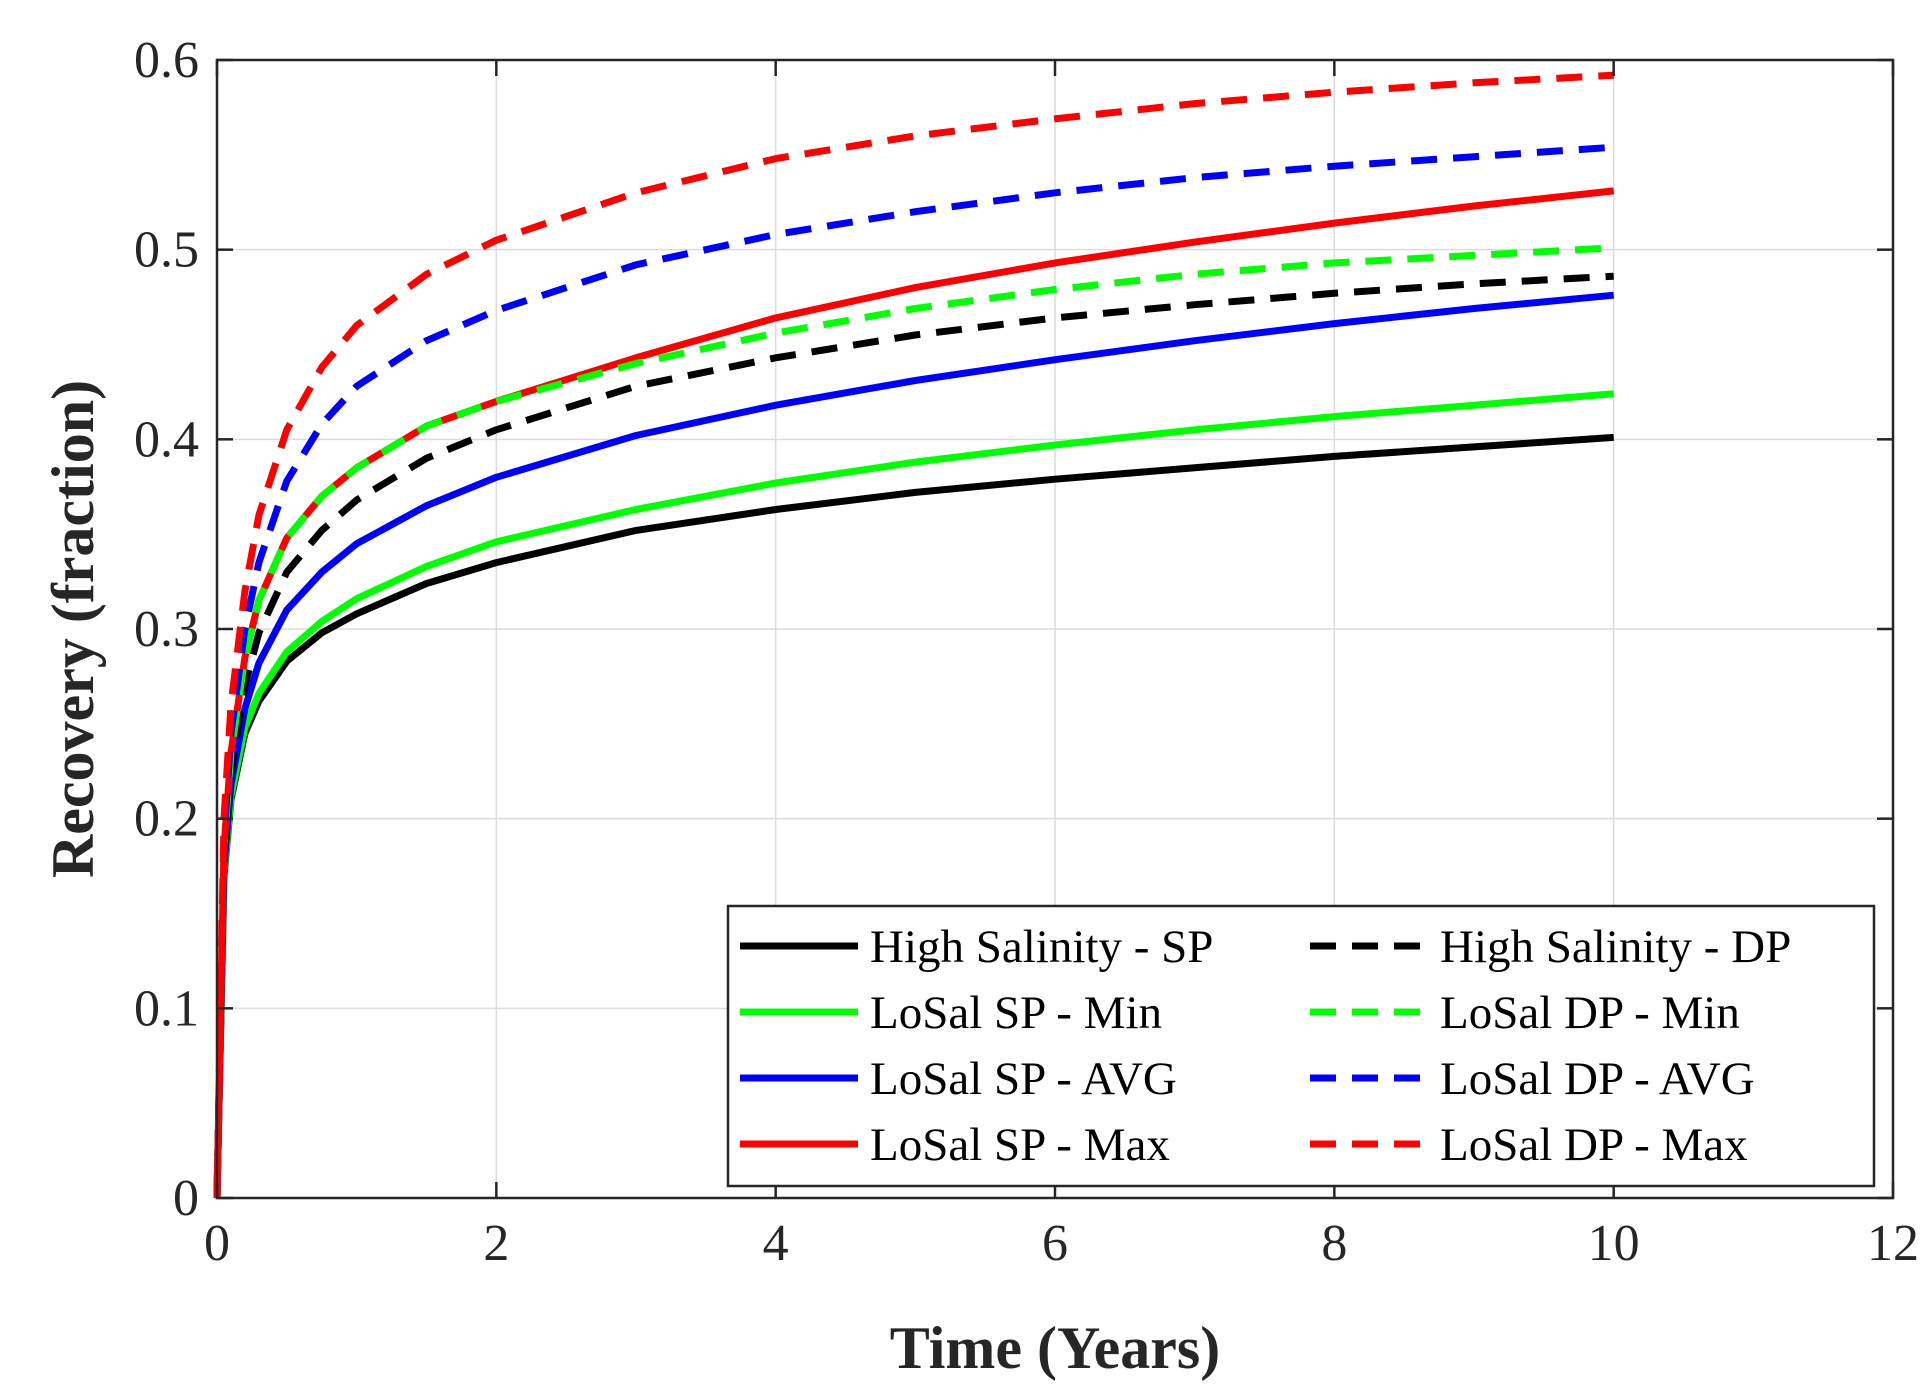 The width and height of the screenshot is (1930, 1386). I want to click on y-tick-label: 0.4, so click(166, 439).